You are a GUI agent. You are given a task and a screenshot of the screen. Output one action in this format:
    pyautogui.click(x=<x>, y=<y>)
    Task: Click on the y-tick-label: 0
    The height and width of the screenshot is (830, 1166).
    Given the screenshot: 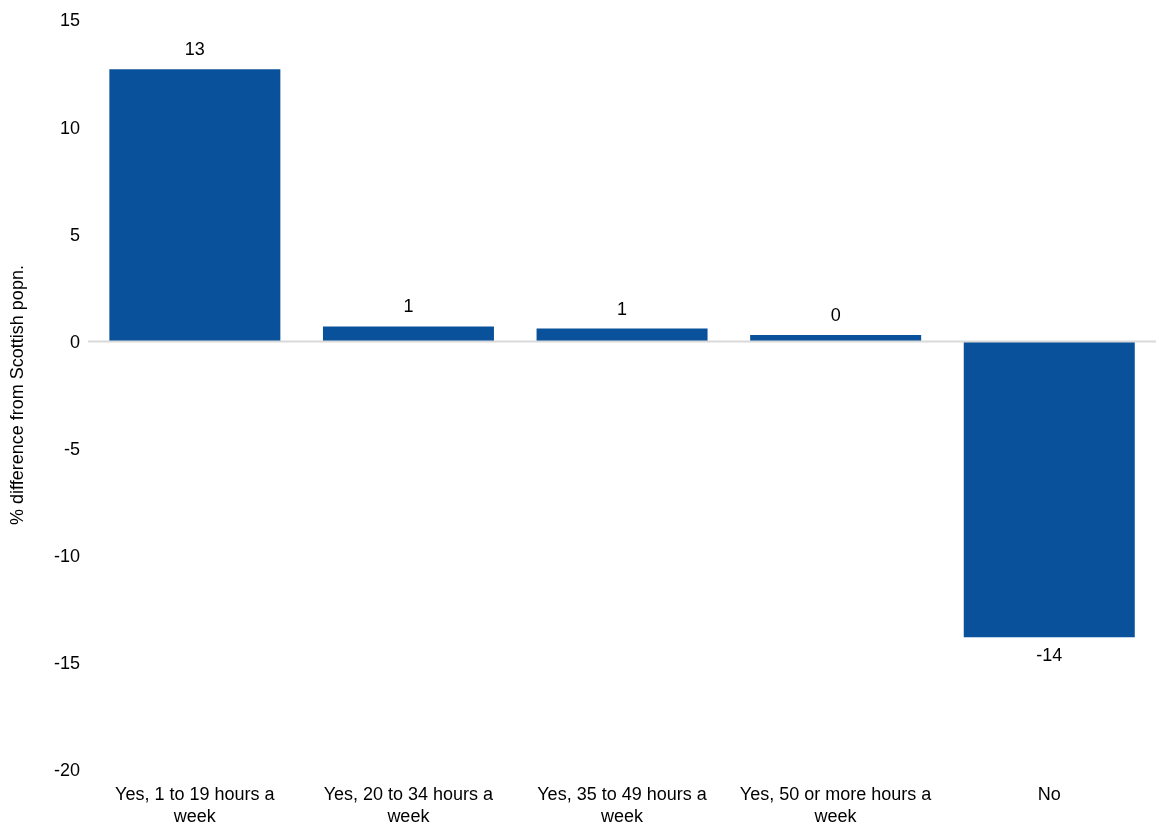 What is the action you would take?
    pyautogui.click(x=74, y=341)
    